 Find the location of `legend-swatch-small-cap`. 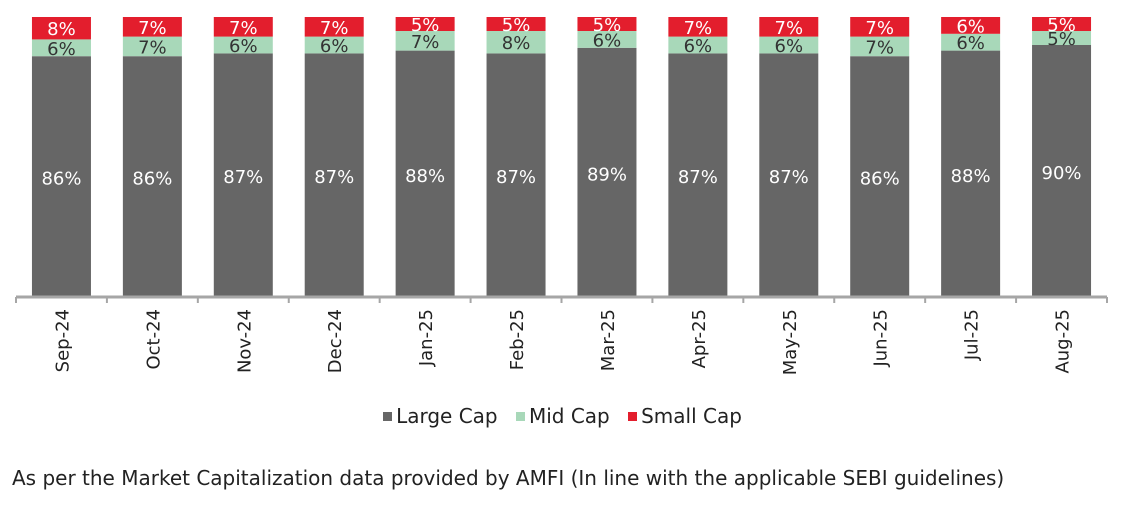

legend-swatch-small-cap is located at coordinates (633, 416).